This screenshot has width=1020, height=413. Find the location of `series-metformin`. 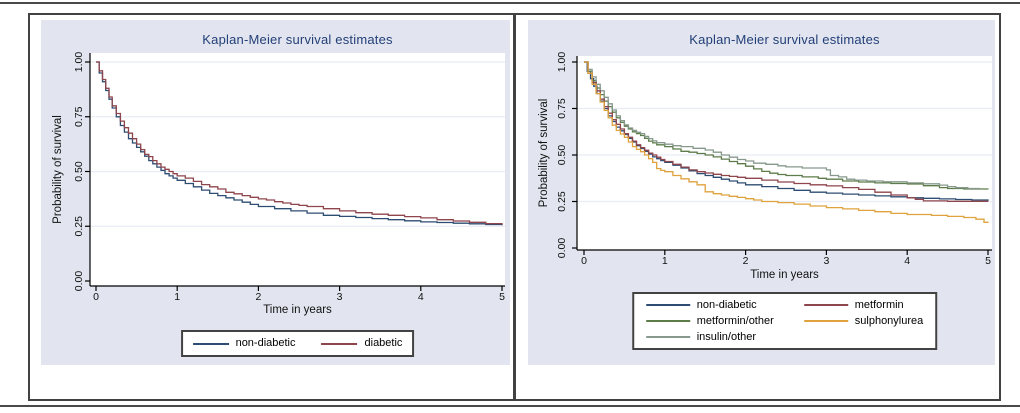

series-metformin is located at coordinates (786, 131).